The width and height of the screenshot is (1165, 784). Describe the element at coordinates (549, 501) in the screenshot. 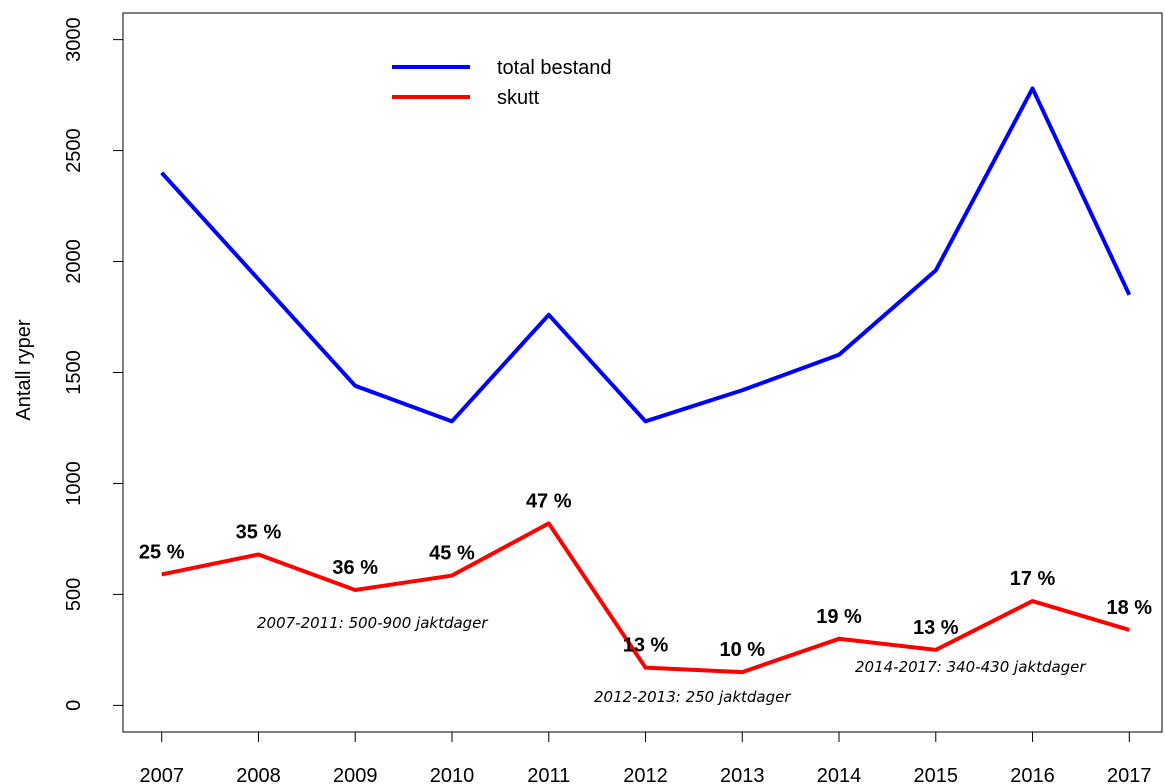

I see `point-annotation: 47 %` at that location.